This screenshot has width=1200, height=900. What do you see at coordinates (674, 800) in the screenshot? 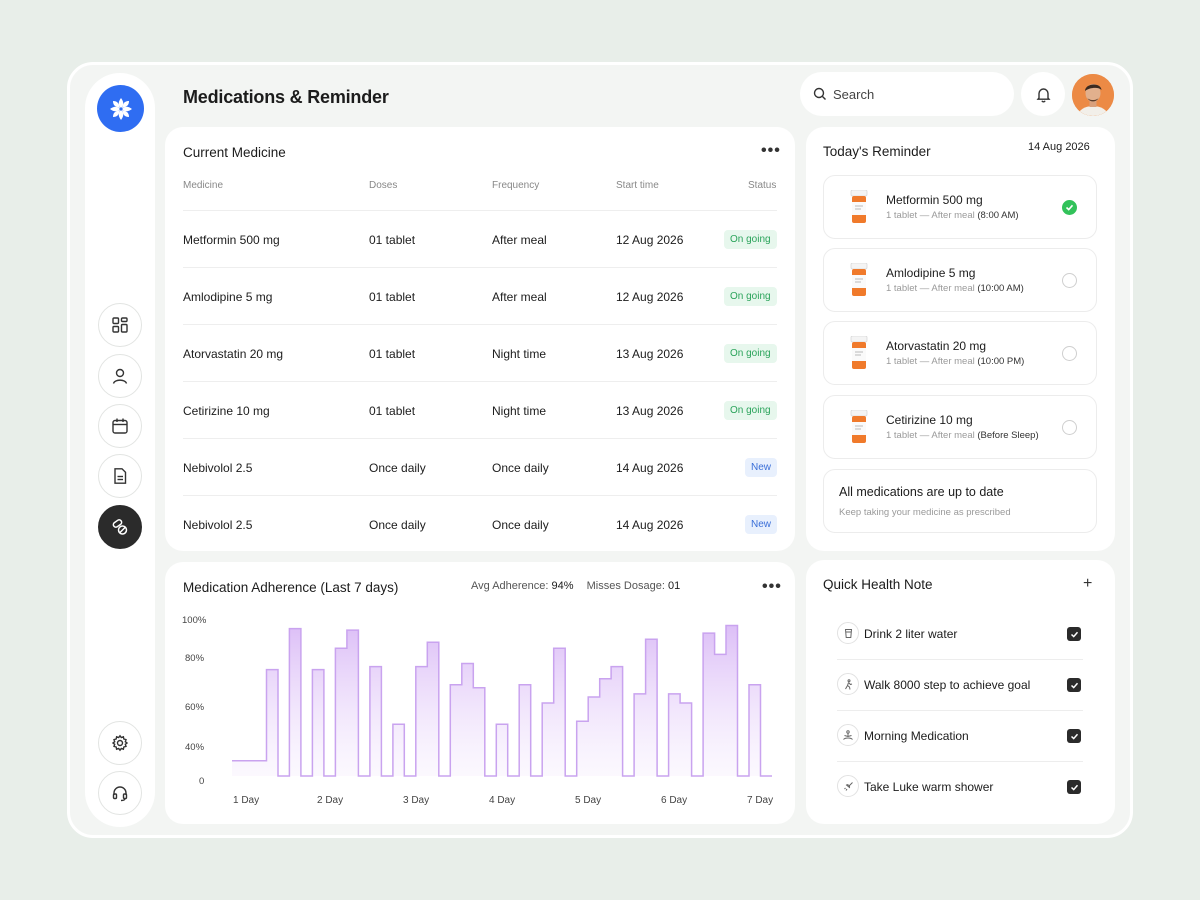
I see `x-tick-label: 6 Day` at bounding box center [674, 800].